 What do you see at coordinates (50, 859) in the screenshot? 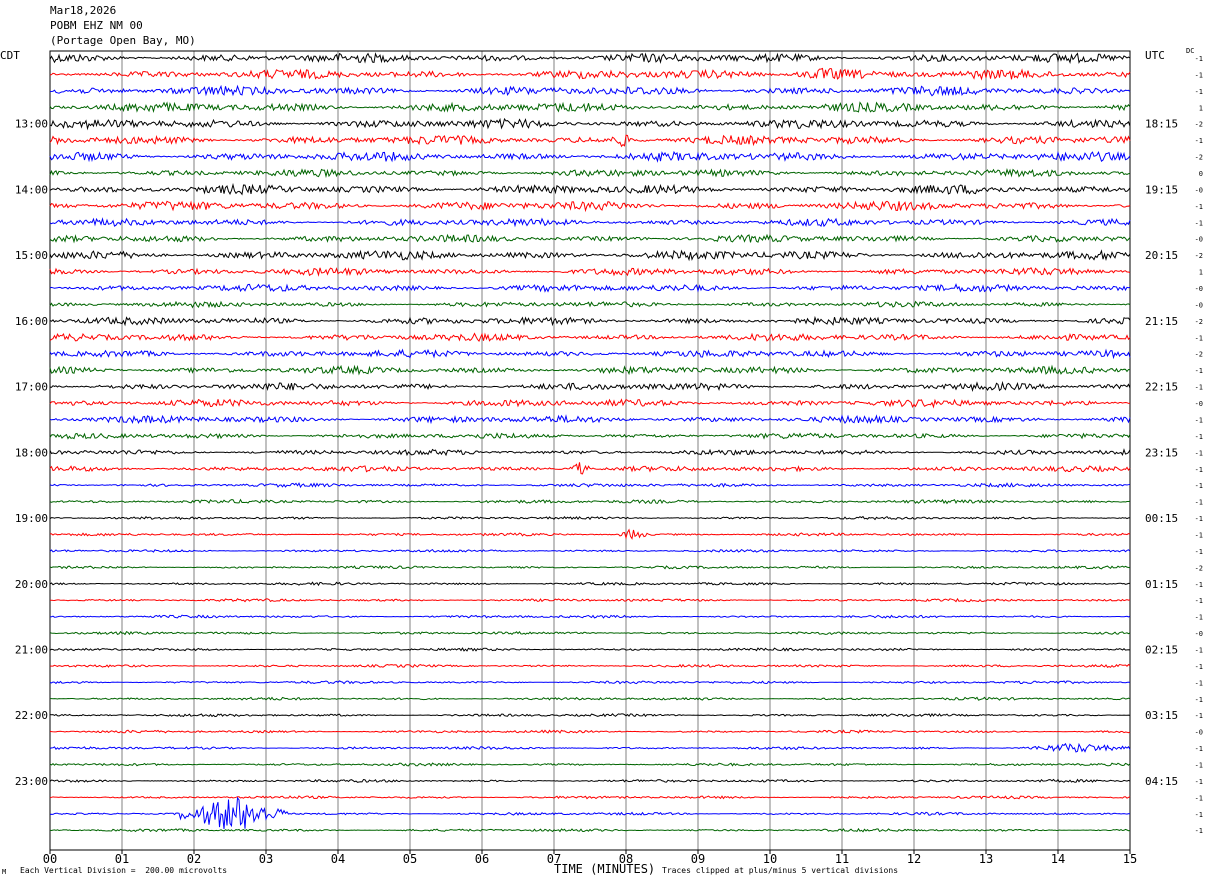
I see `x-tick-label: 00` at bounding box center [50, 859].